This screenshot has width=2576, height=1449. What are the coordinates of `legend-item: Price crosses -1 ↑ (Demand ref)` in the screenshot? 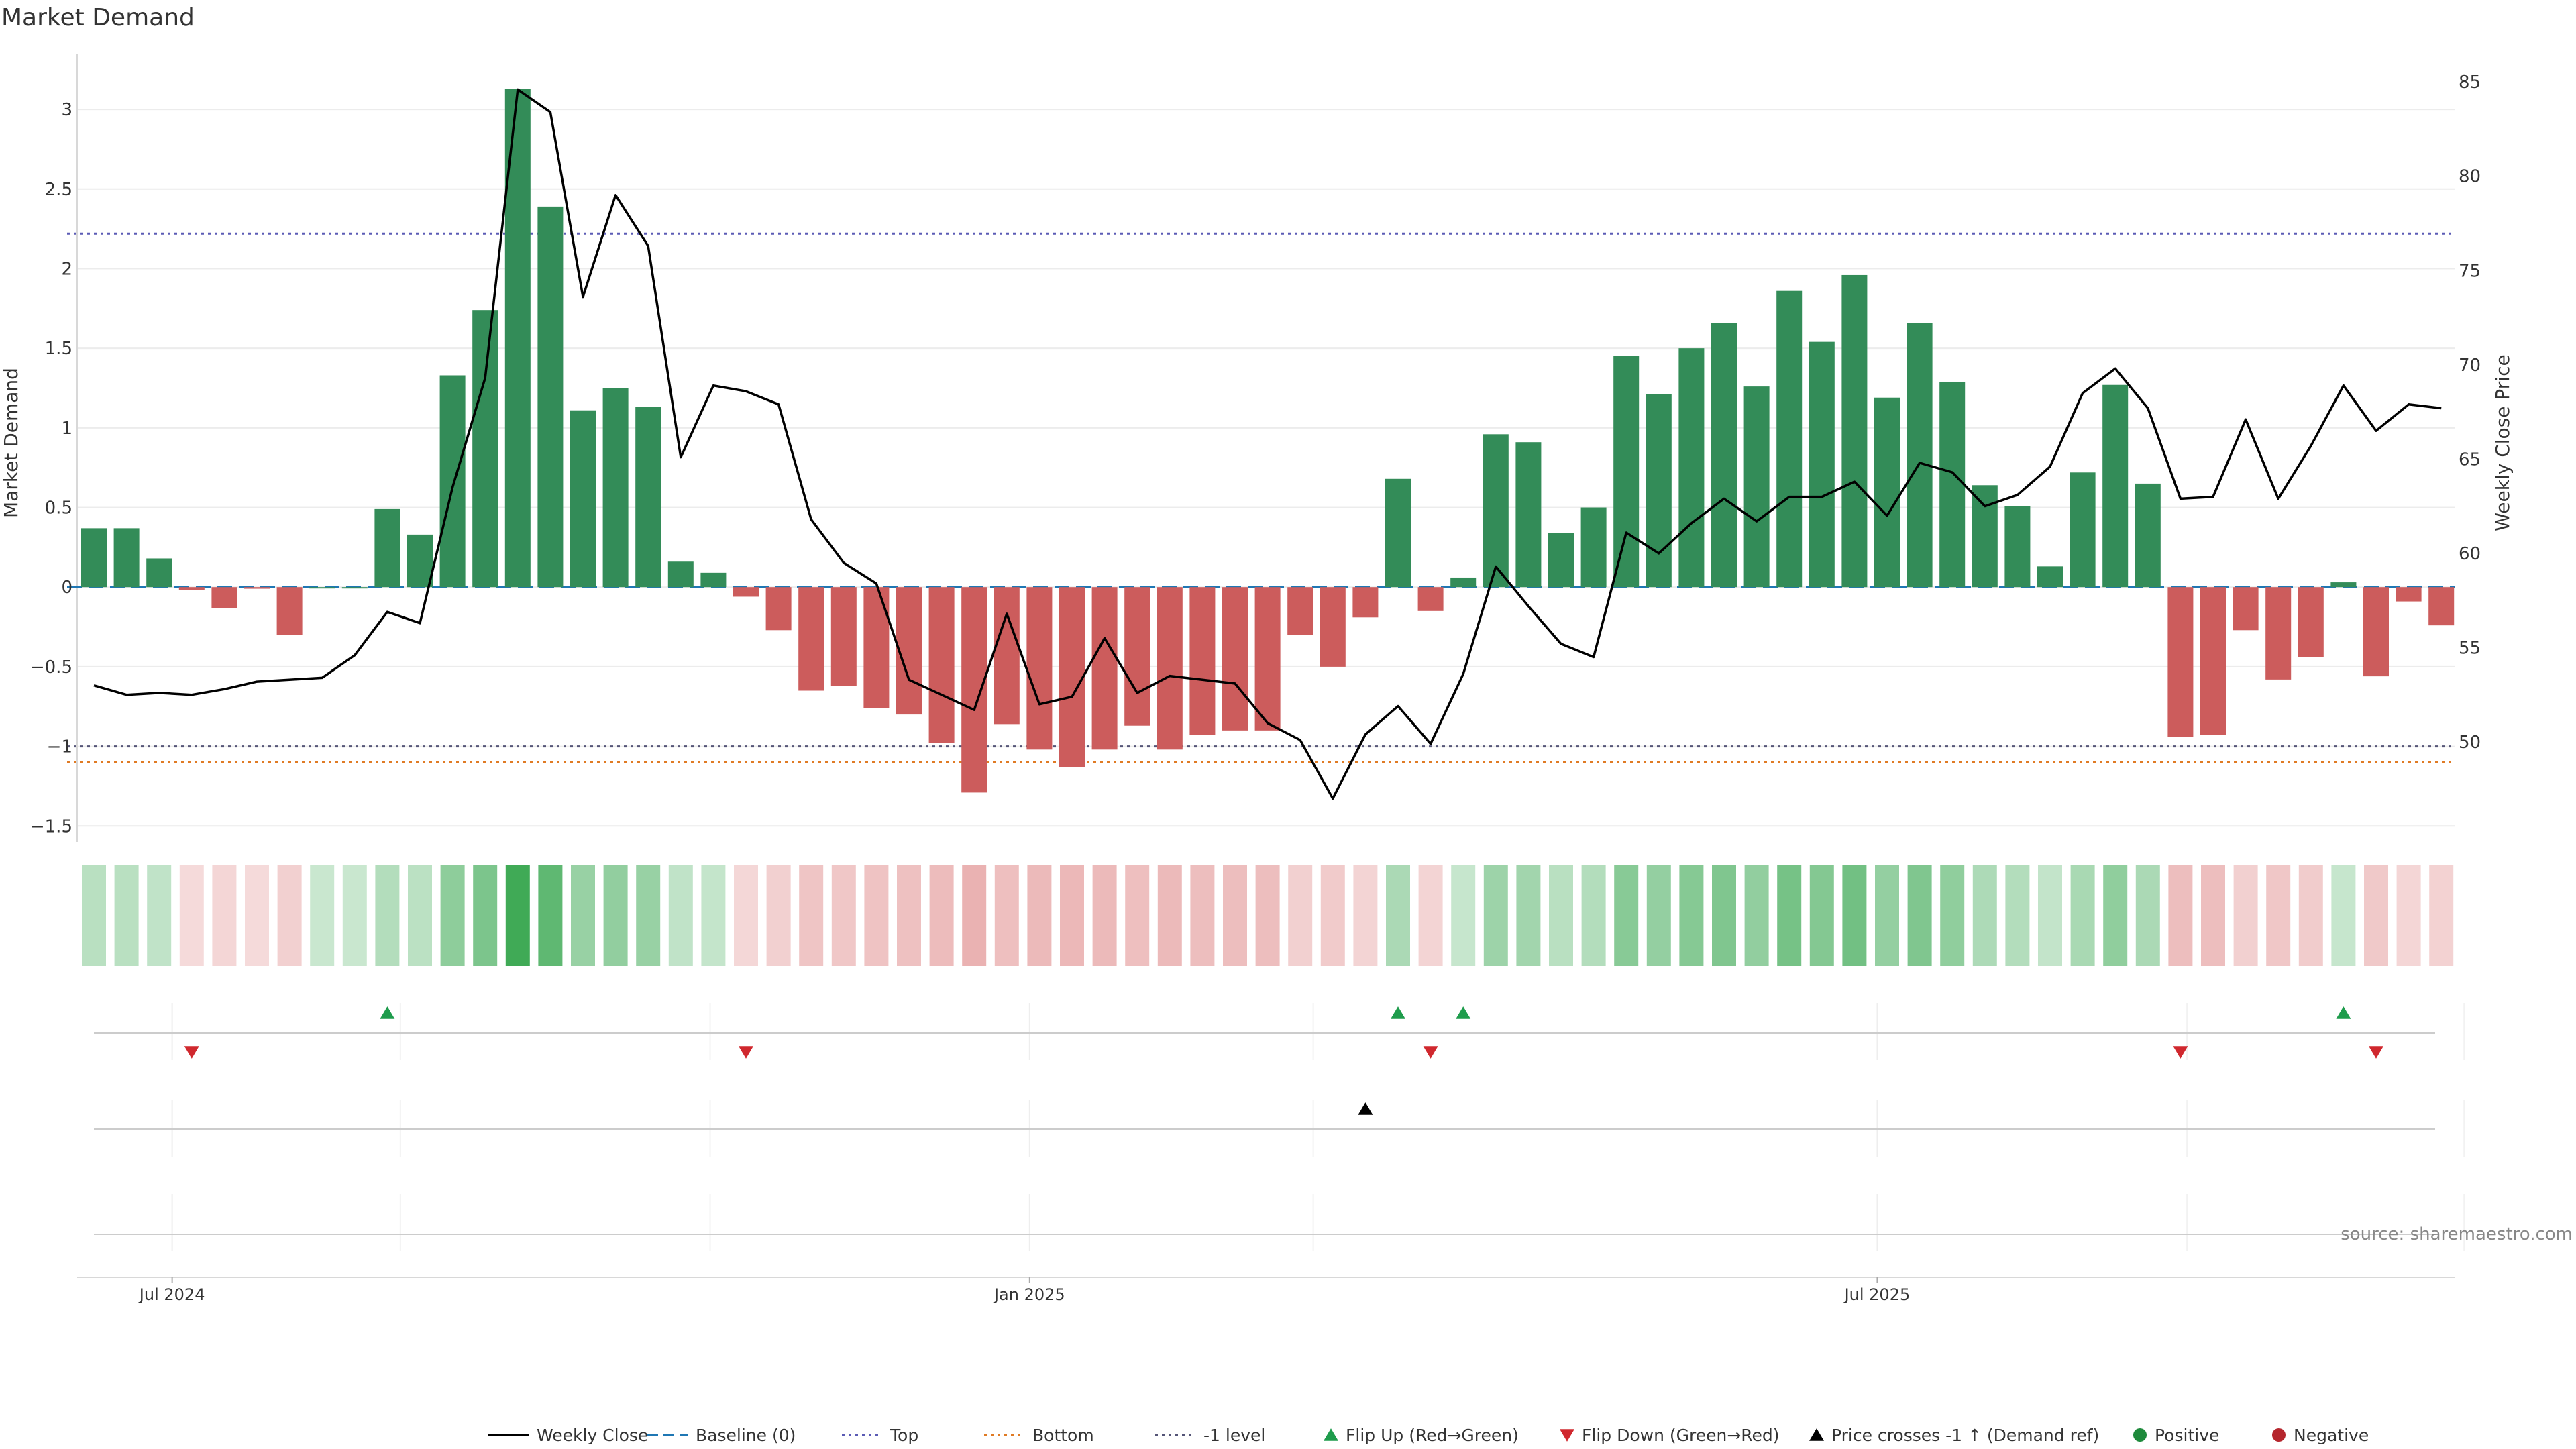 It's located at (1954, 1435).